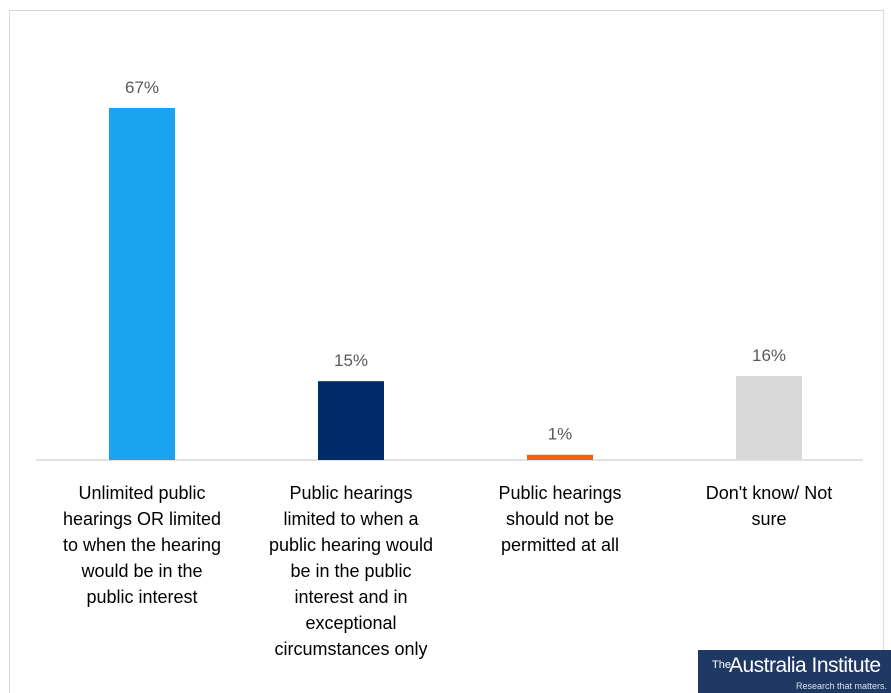 Image resolution: width=891 pixels, height=693 pixels. I want to click on category-label-line: to when the hearing, so click(142, 545).